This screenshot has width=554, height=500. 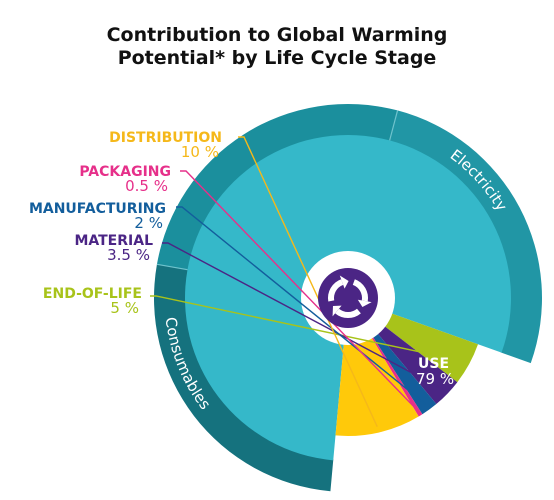 What do you see at coordinates (308, 282) in the screenshot?
I see `leader-line-distribution` at bounding box center [308, 282].